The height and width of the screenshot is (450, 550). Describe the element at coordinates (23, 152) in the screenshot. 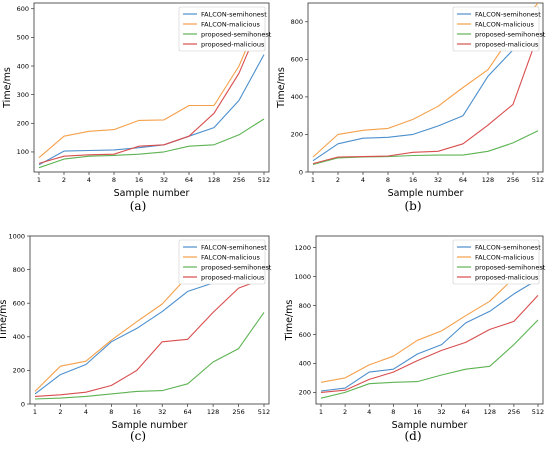

I see `y-tick-label: 100` at that location.